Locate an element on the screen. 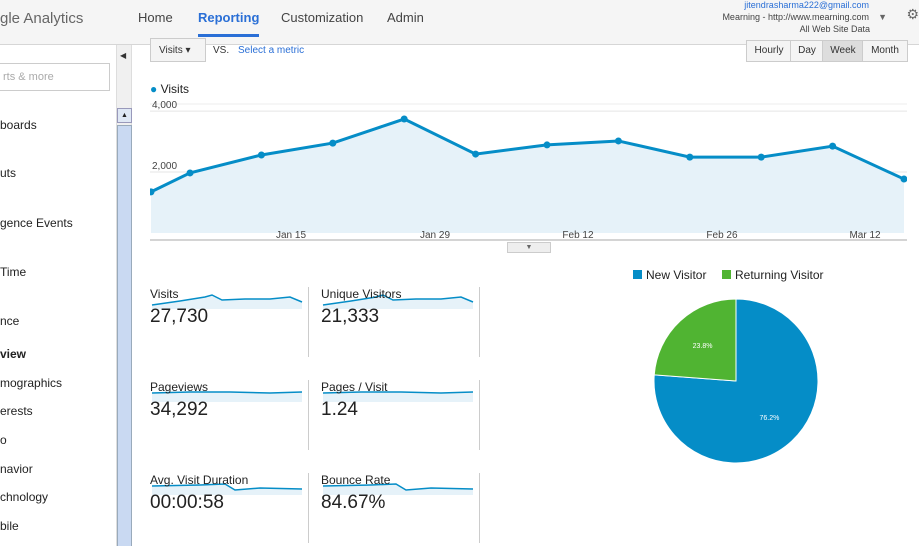 The height and width of the screenshot is (546, 919). metric-cell: Pages / Visit 1.24 is located at coordinates (400, 415).